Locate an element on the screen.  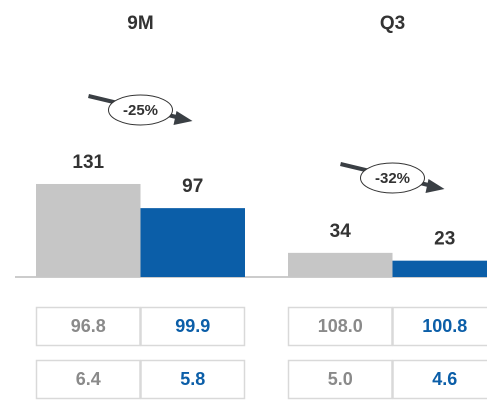
table-value: 96.8 is located at coordinates (88, 326).